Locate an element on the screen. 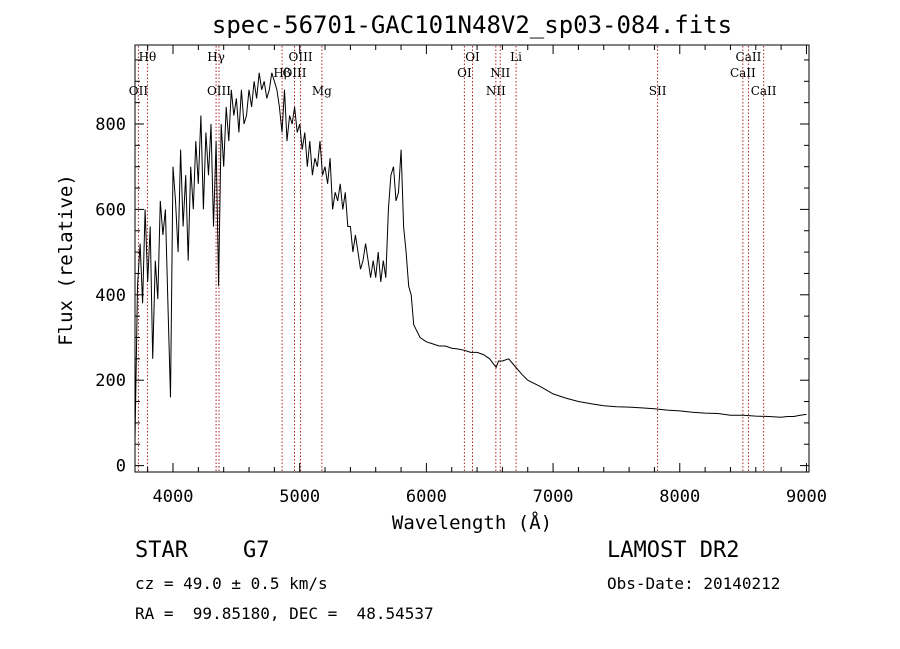  x-tick-label: 4000 is located at coordinates (173, 497).